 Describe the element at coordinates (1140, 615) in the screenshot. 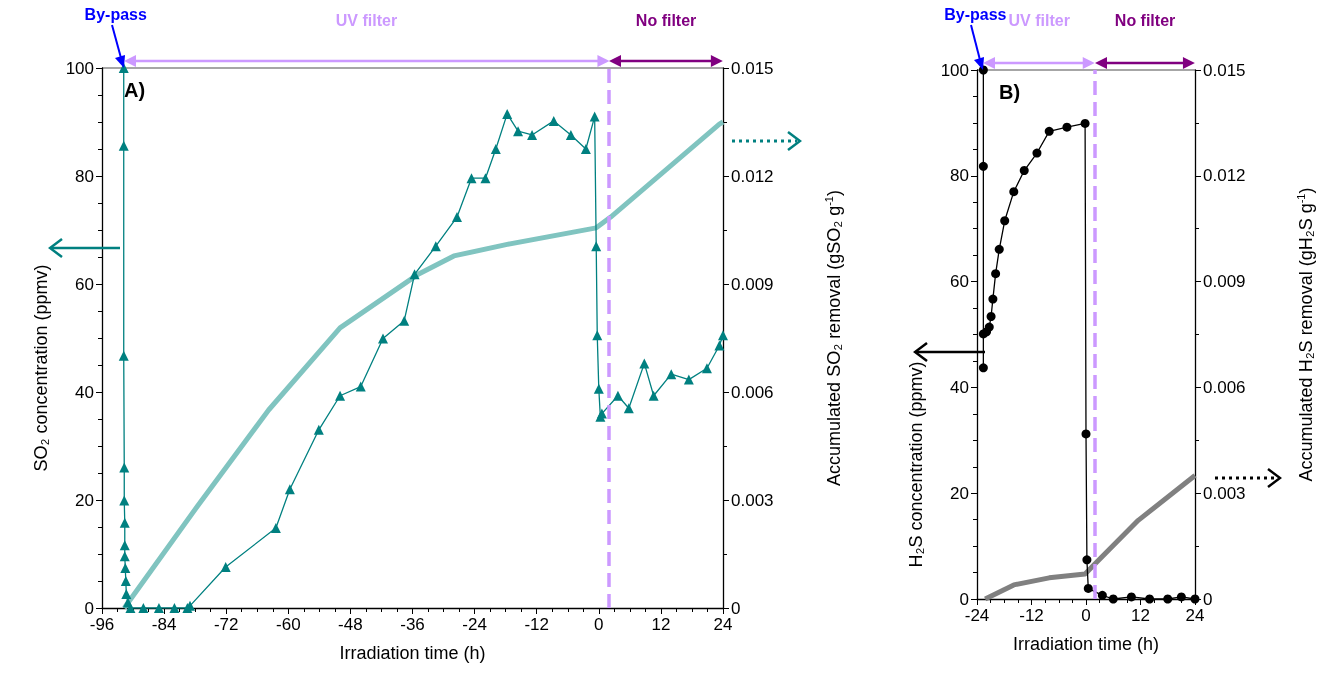

I see `x-tick-label: 12` at that location.